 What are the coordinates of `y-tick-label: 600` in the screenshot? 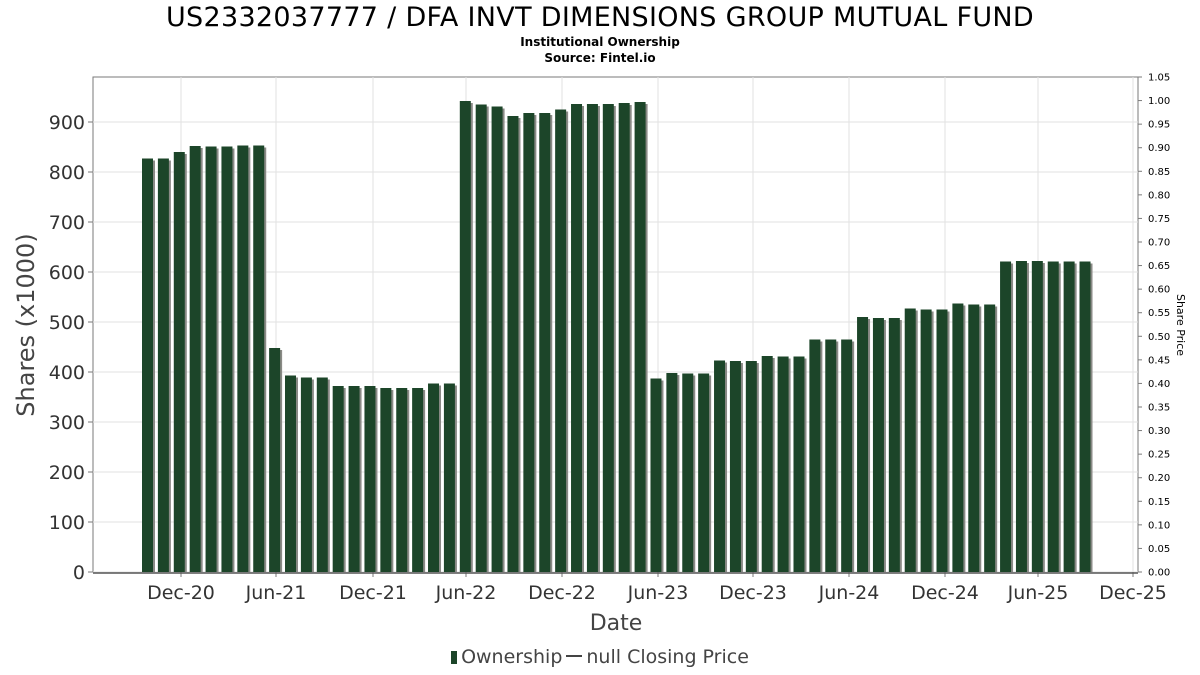 It's located at (67, 273).